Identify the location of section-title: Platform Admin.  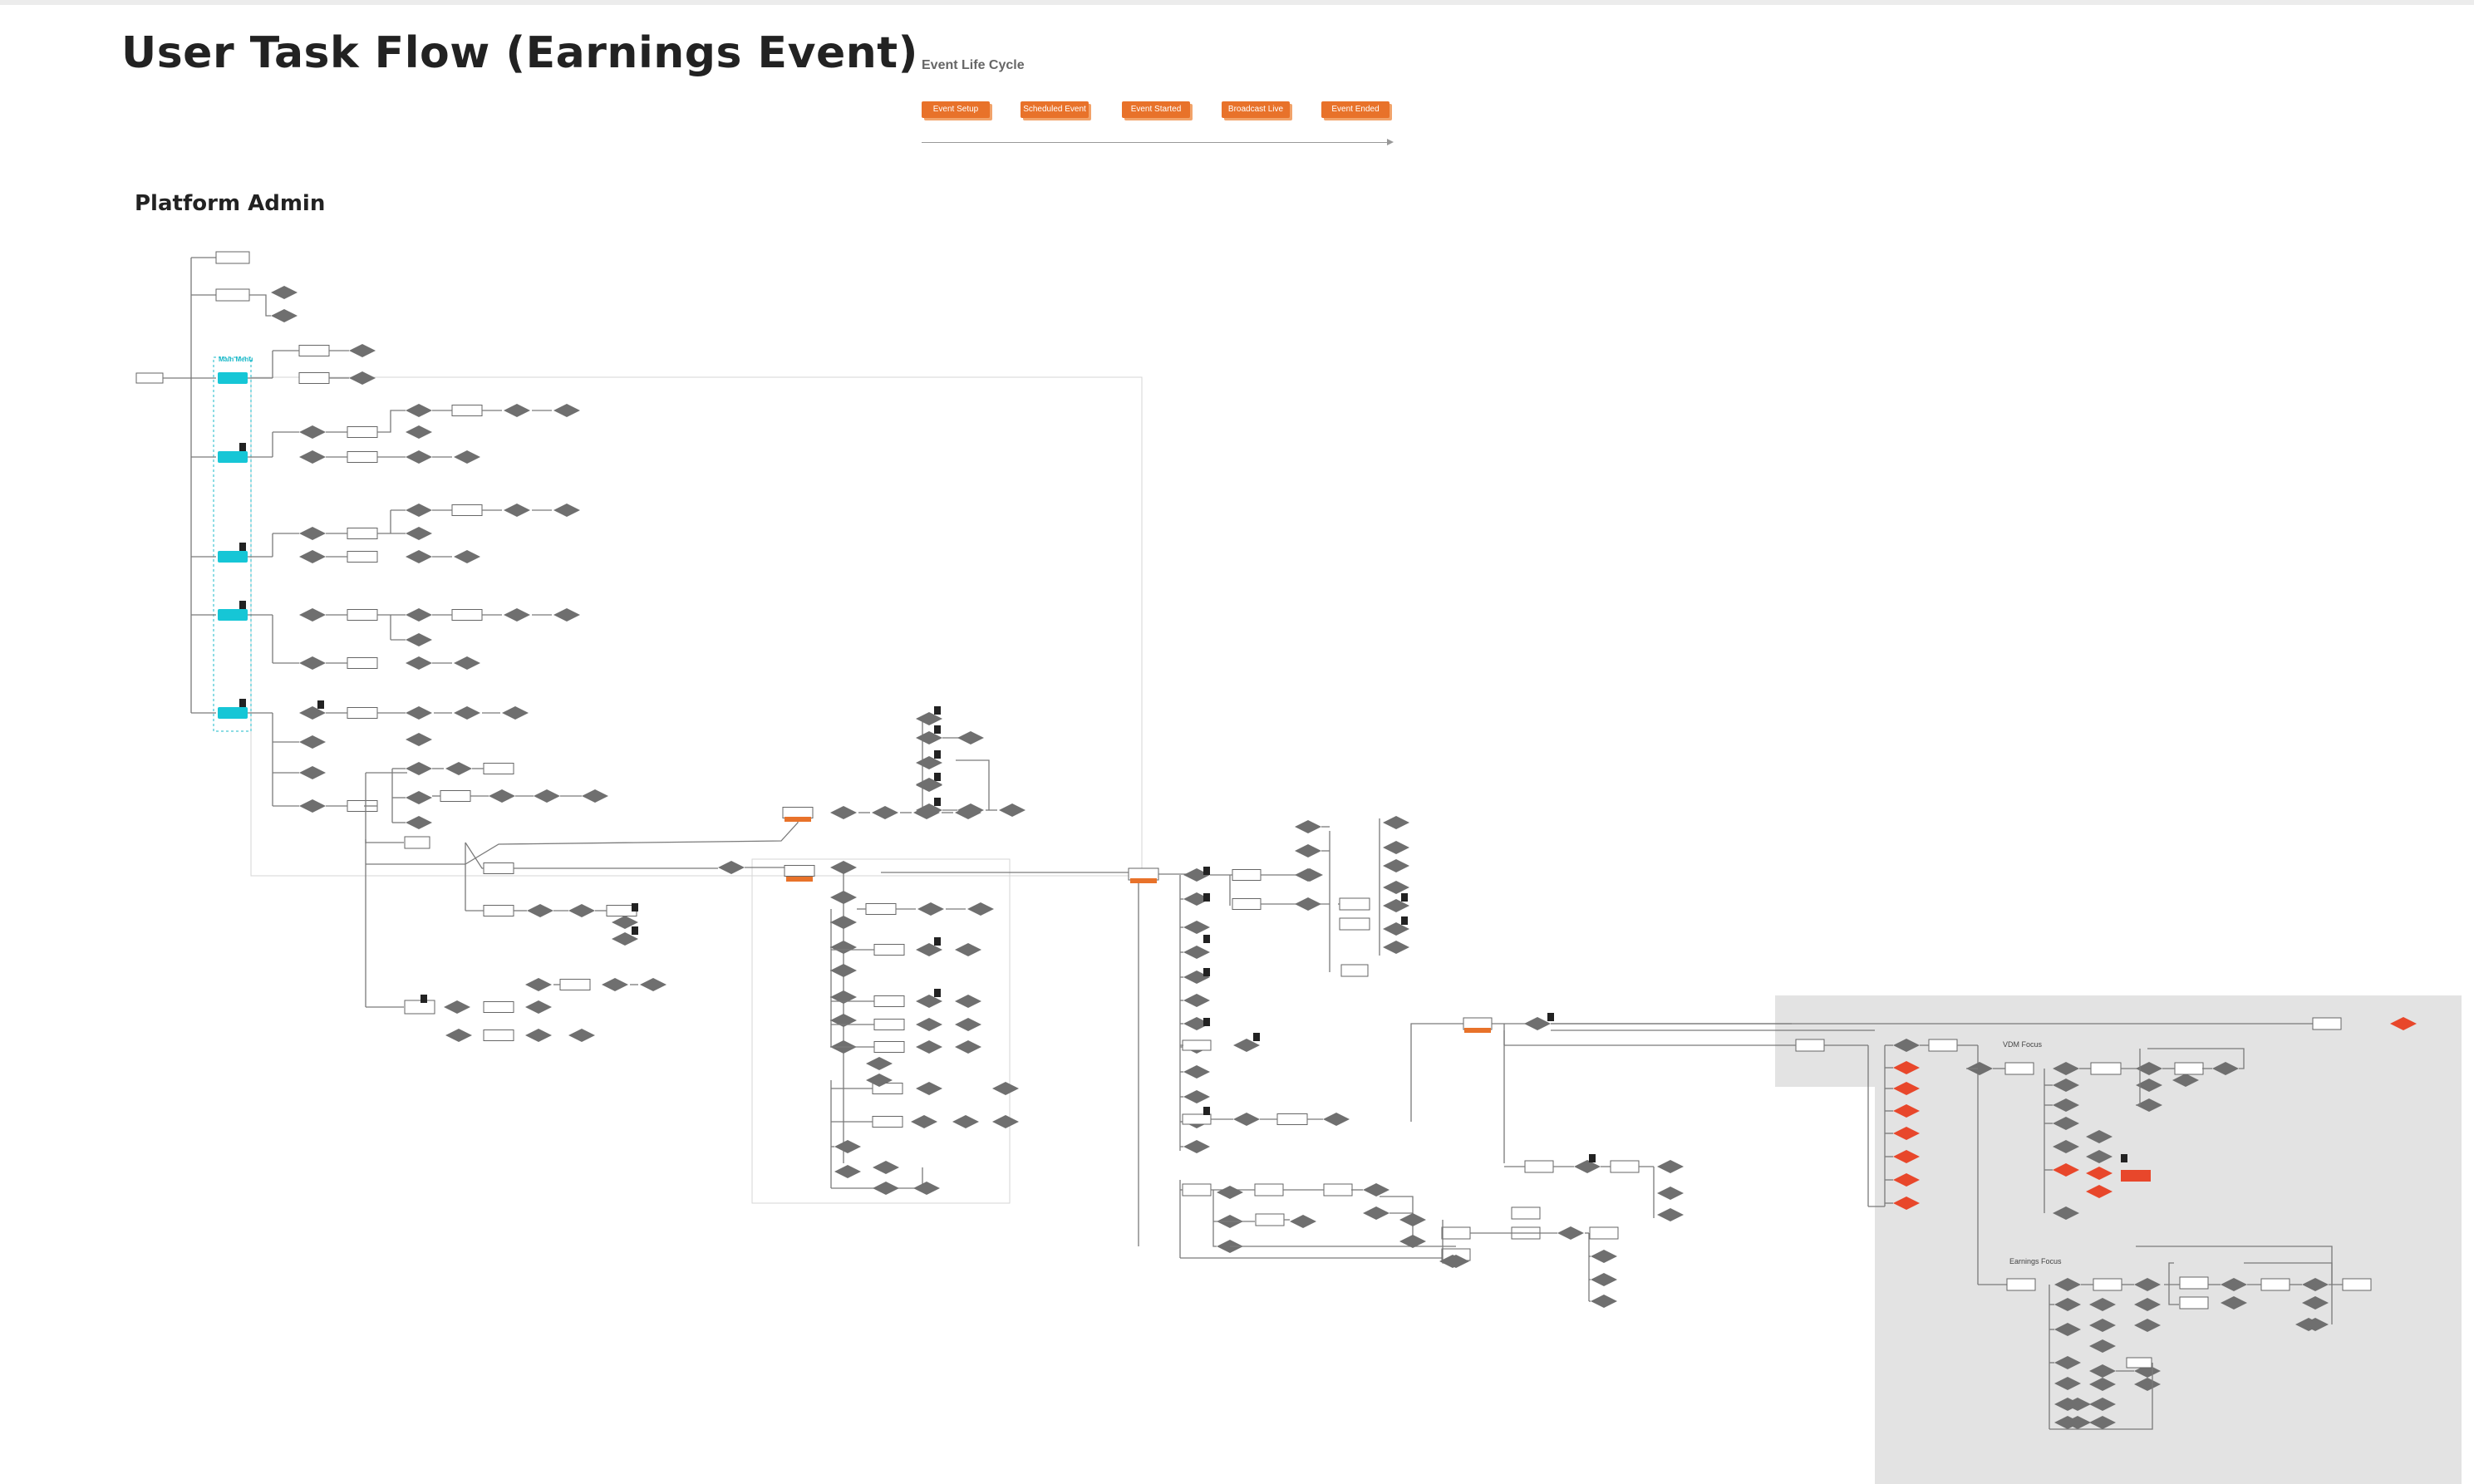
(230, 203).